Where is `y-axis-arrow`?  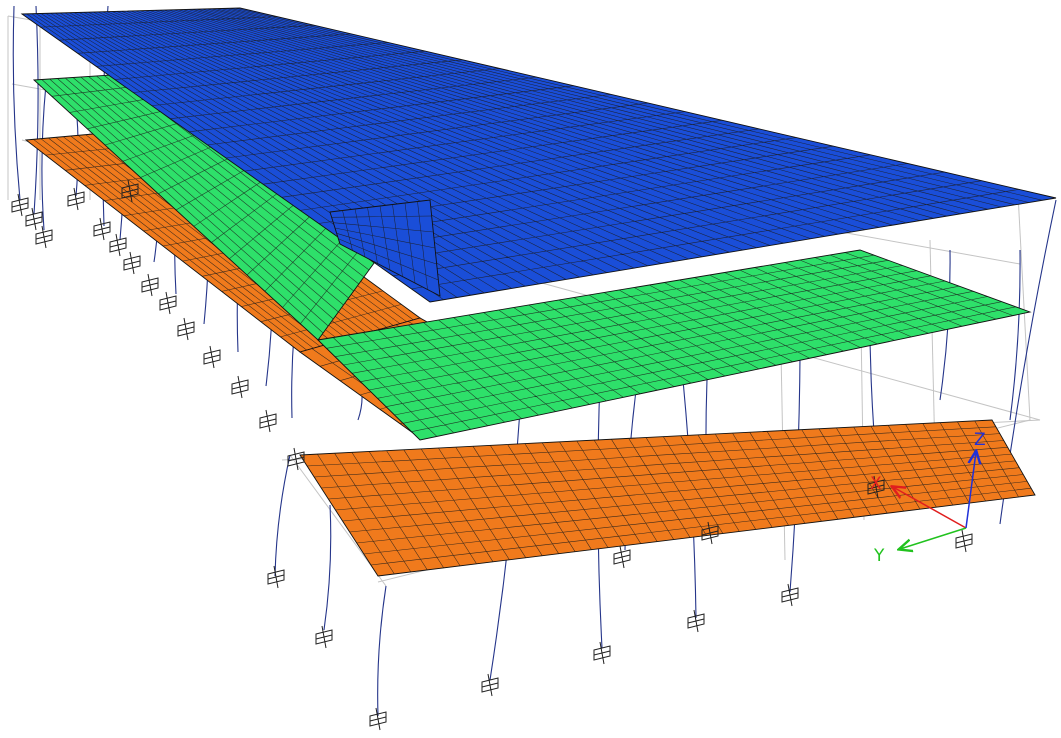
y-axis-arrow is located at coordinates (933, 538).